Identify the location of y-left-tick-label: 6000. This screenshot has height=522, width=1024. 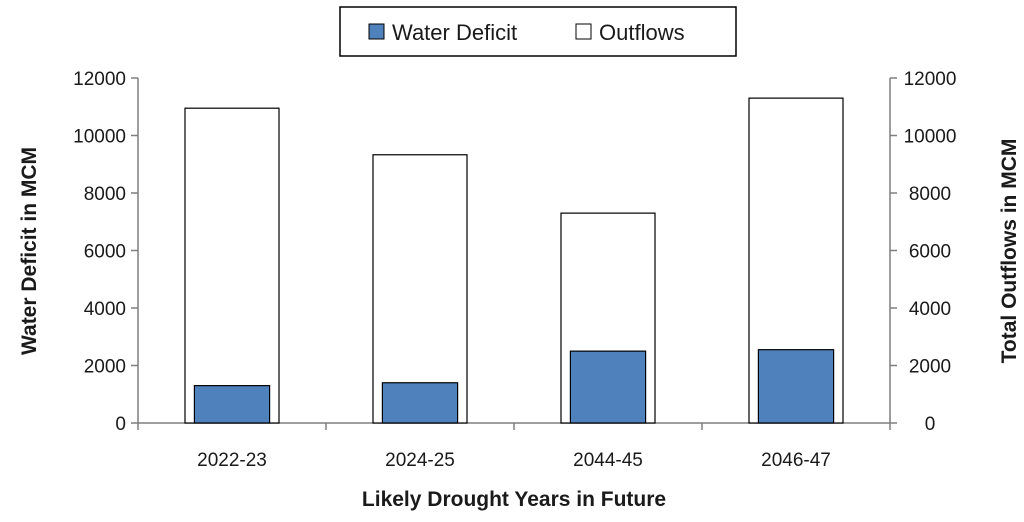
(105, 252).